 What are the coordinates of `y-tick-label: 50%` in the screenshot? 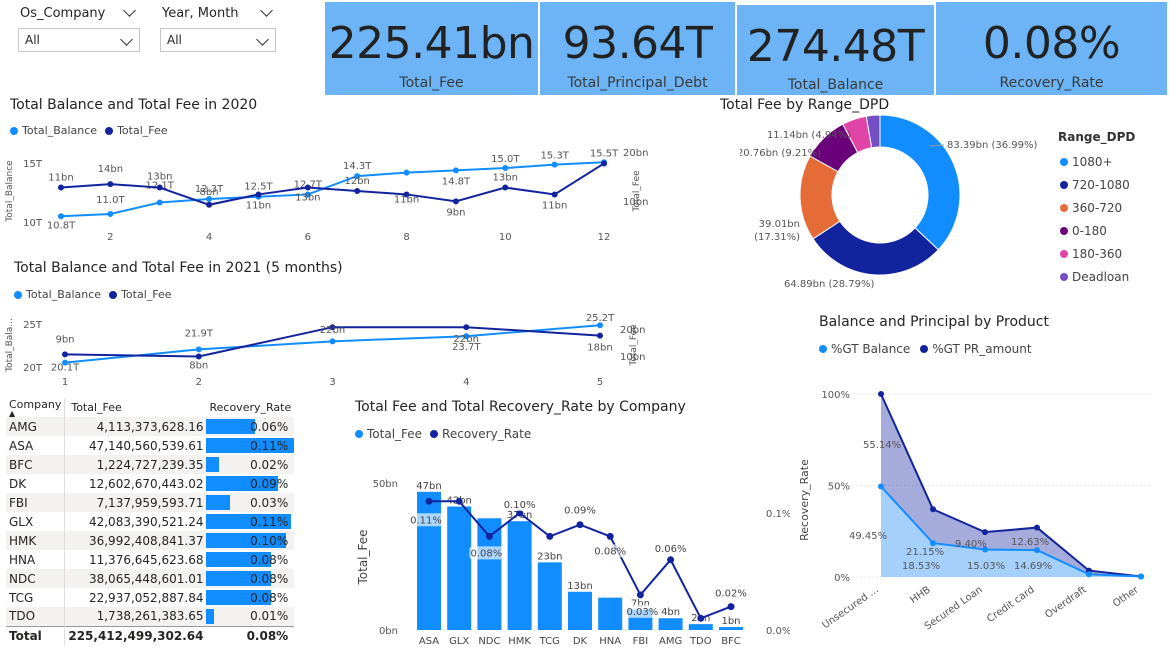 It's located at (839, 487).